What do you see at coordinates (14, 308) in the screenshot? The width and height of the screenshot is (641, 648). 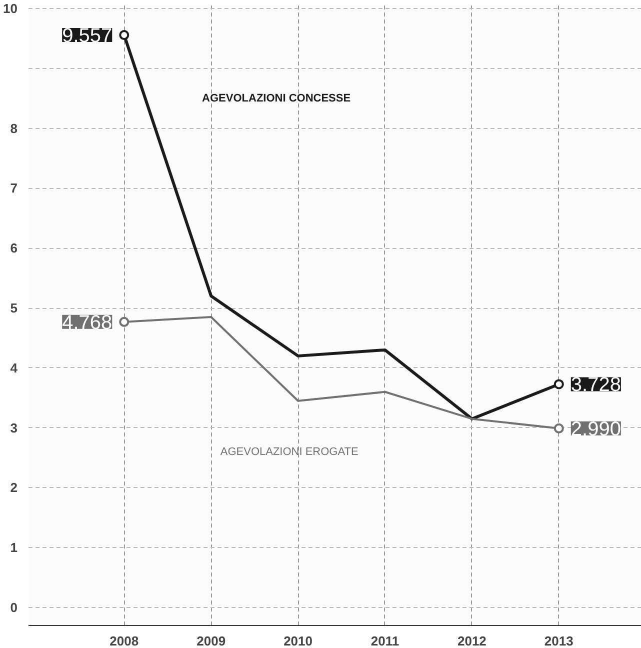 I see `y-tick-label: 5` at bounding box center [14, 308].